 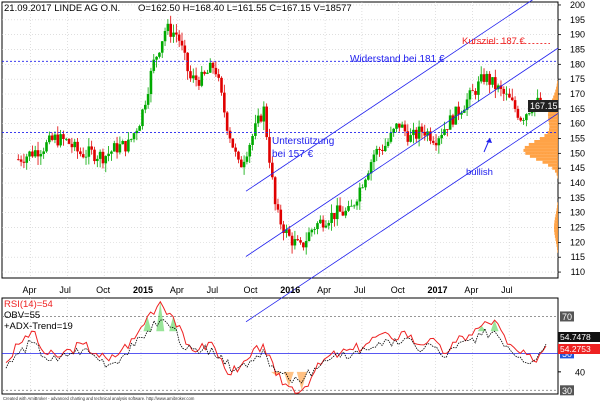 I want to click on price-tick-label: 165, so click(x=577, y=109).